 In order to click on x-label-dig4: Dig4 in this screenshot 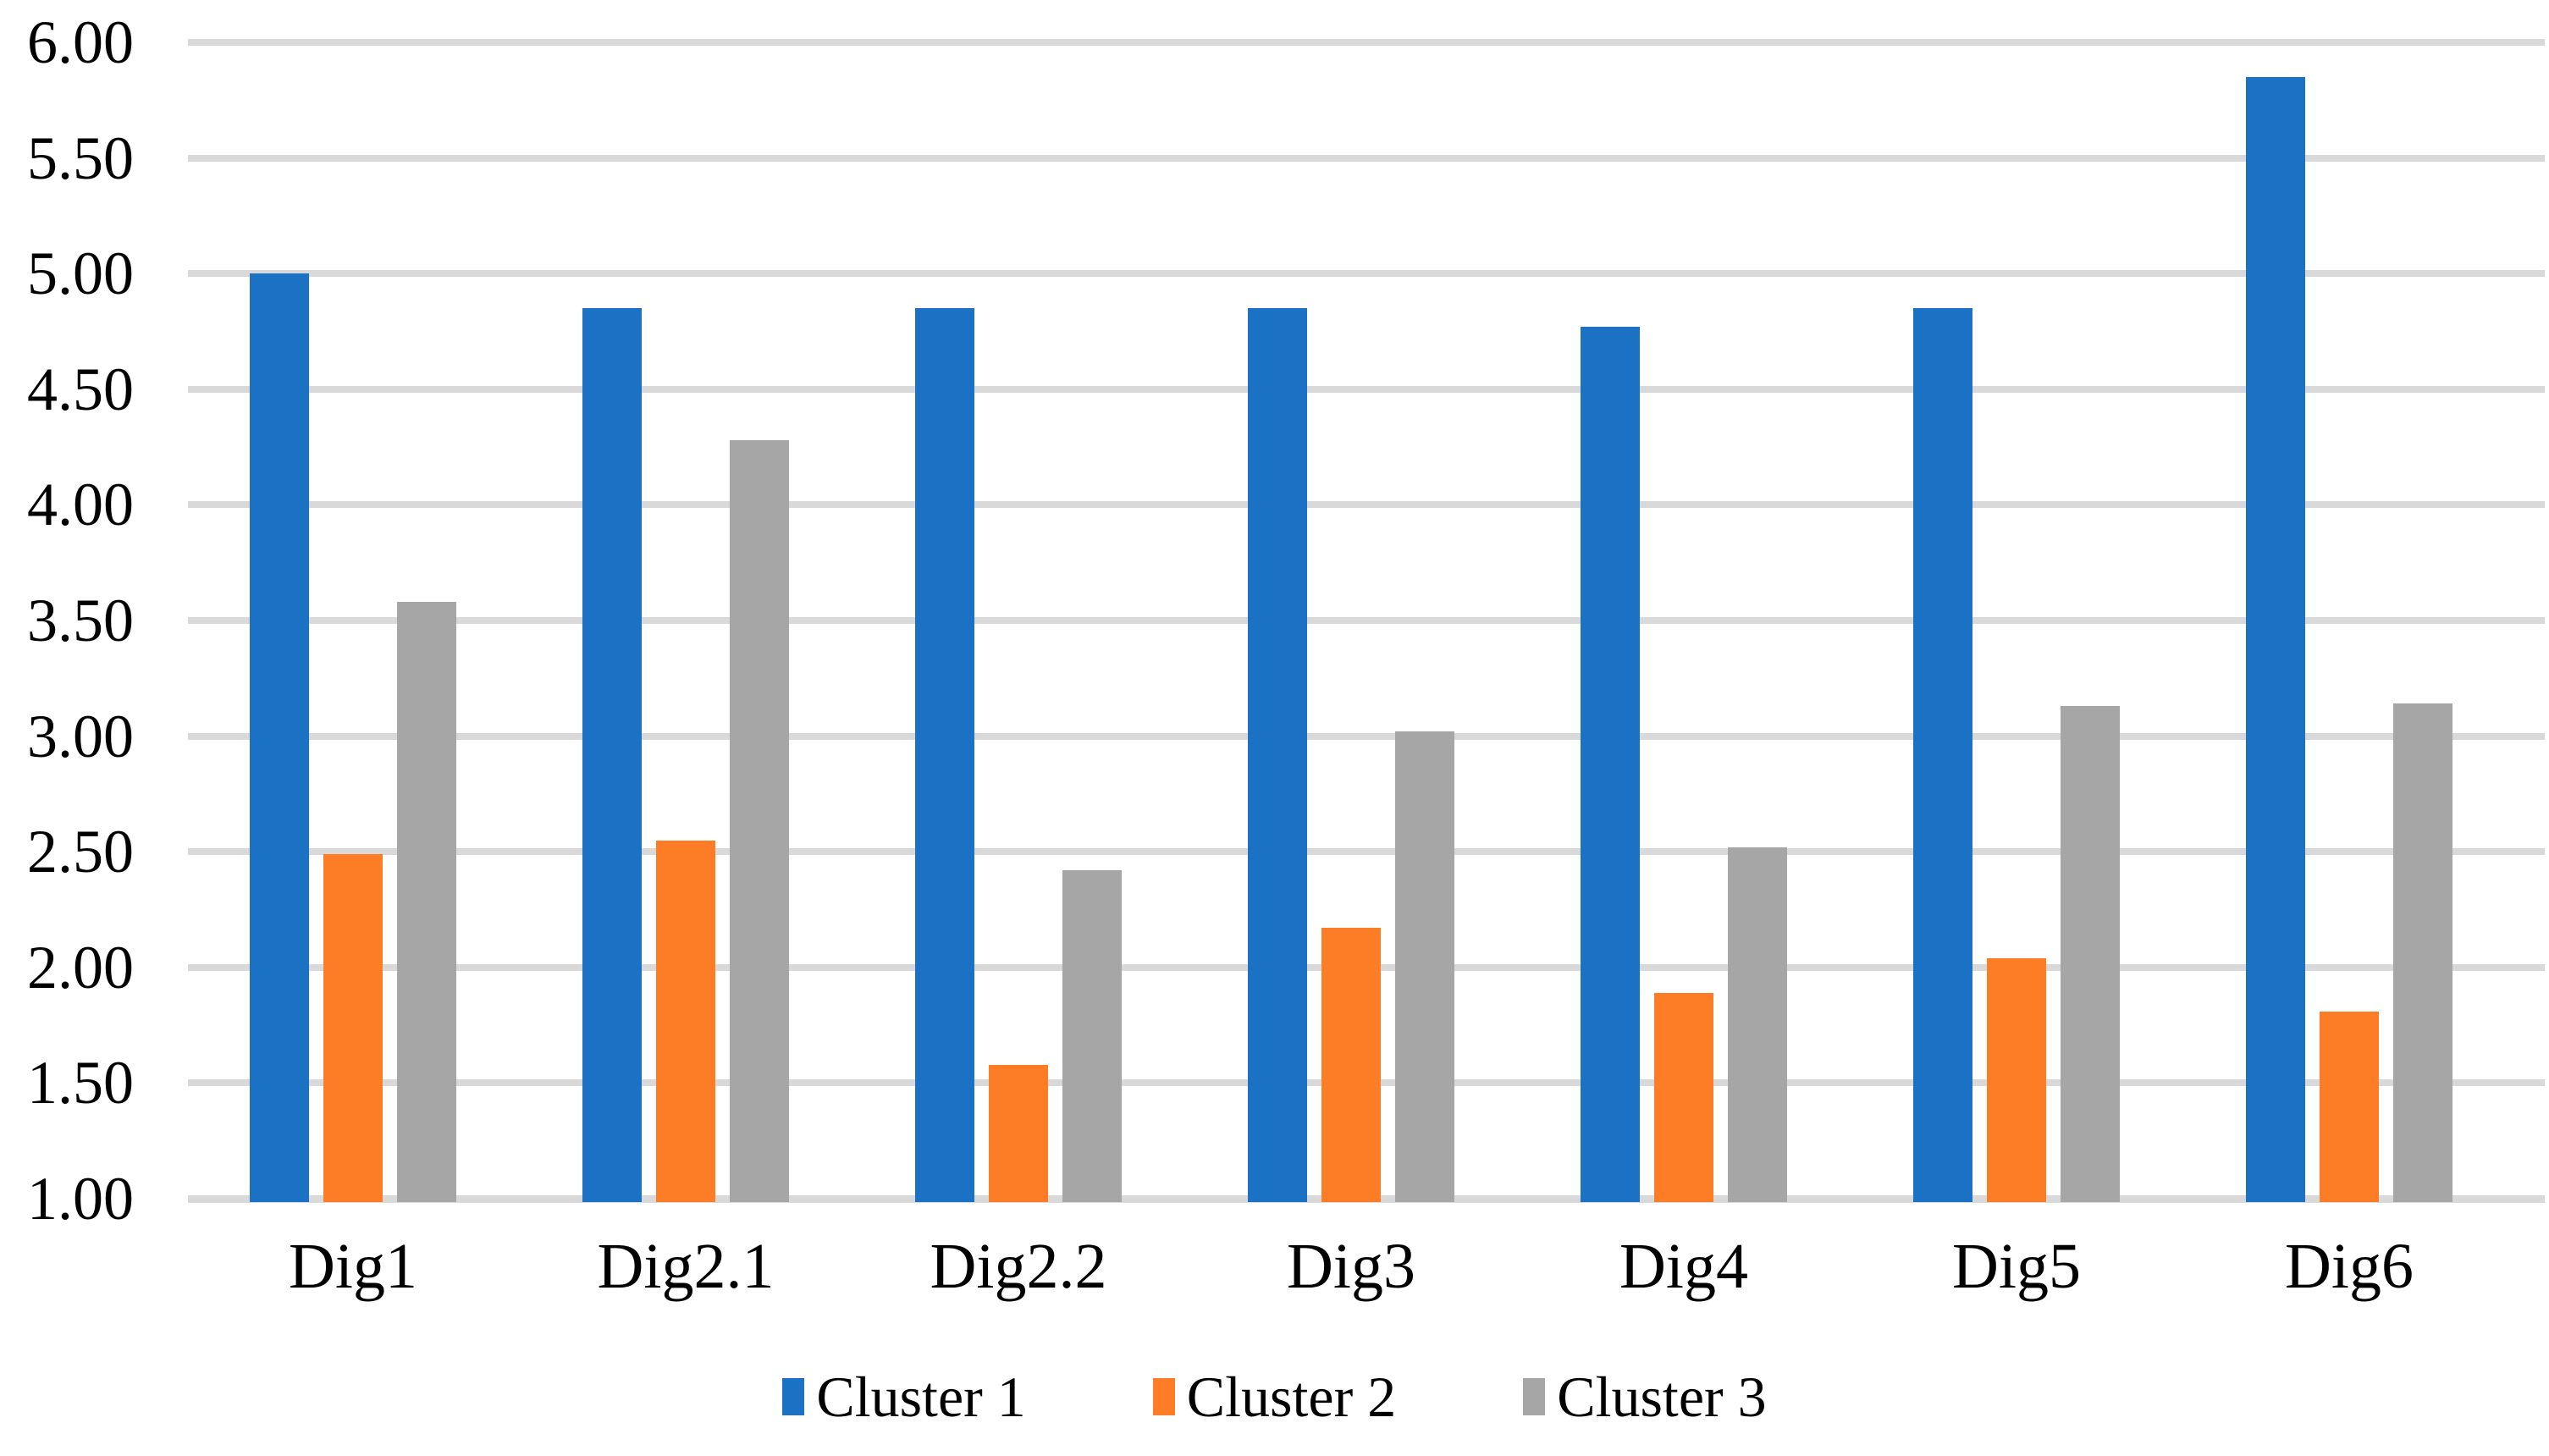, I will do `click(1683, 1266)`.